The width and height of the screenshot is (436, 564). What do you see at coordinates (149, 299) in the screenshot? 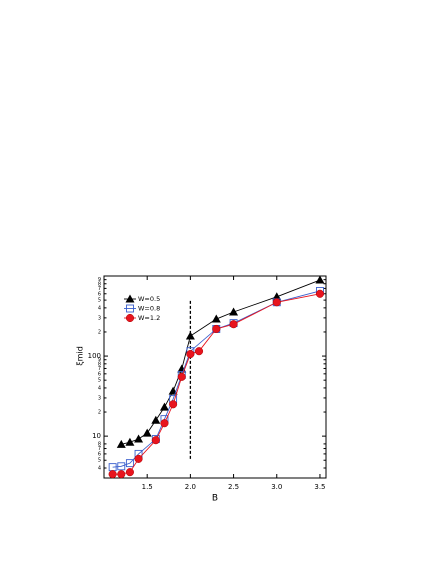
I see `legend-label: W=0.5` at bounding box center [149, 299].